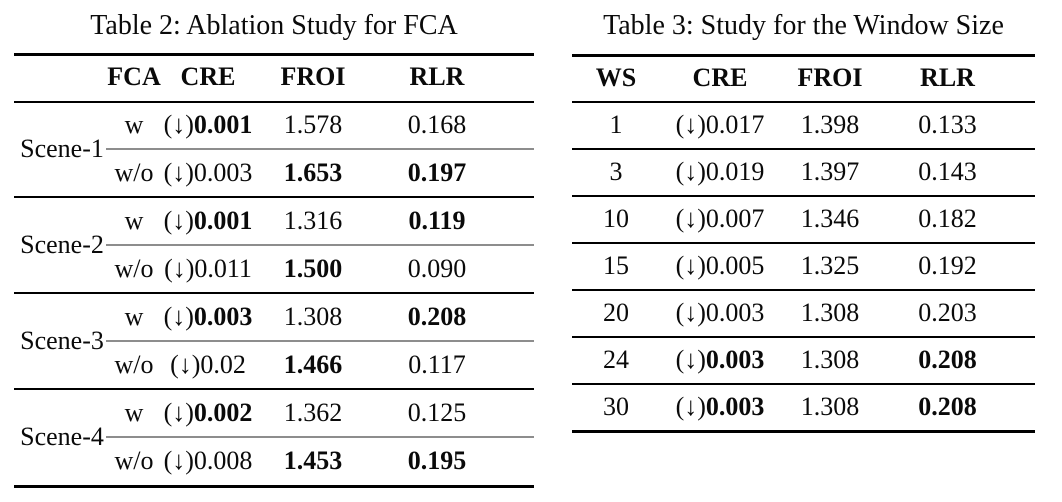 The image size is (1062, 502). Describe the element at coordinates (616, 265) in the screenshot. I see `ws-cell: 15` at that location.